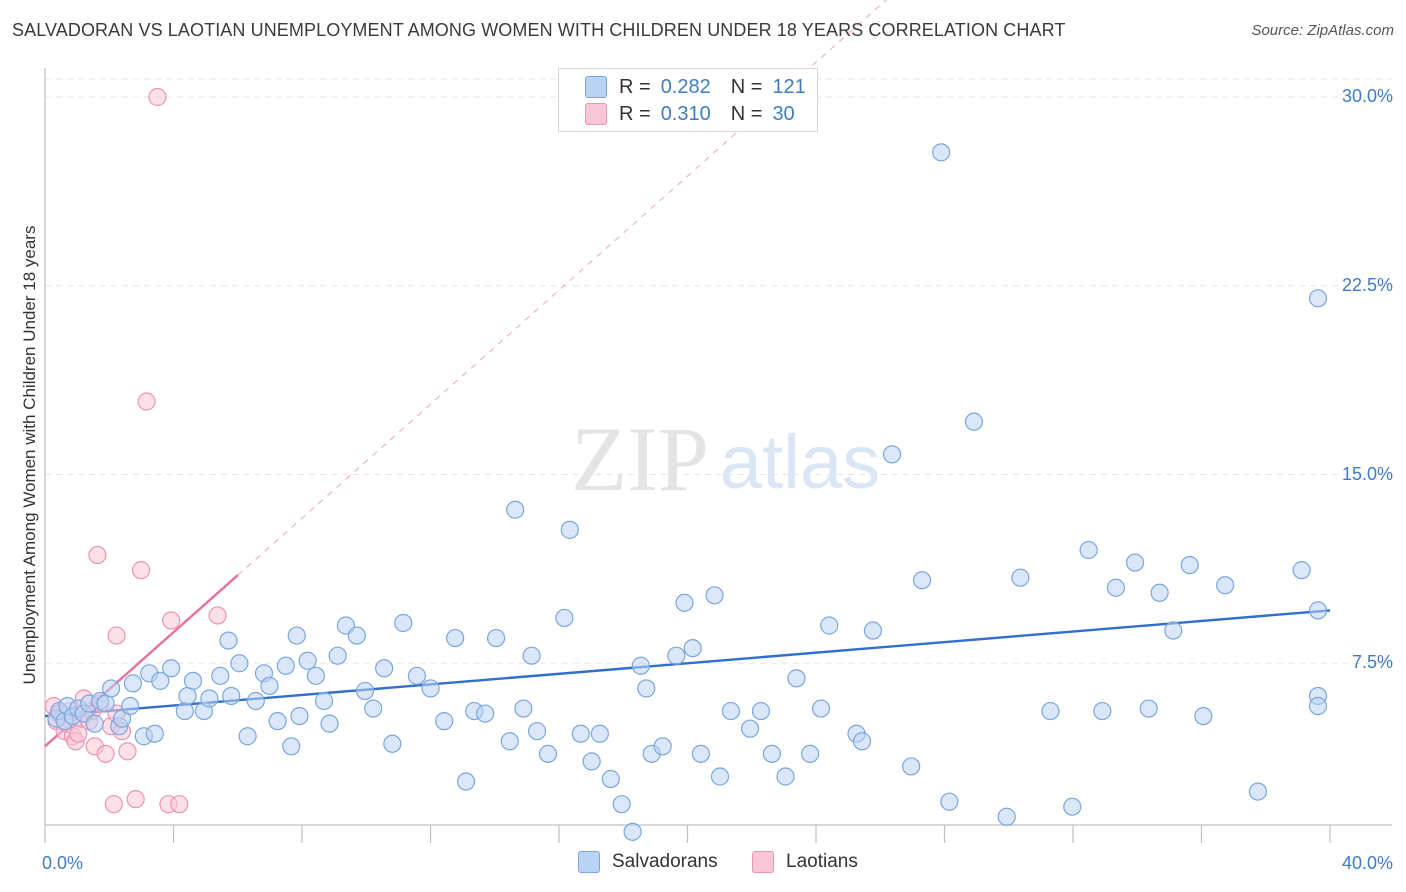  I want to click on watermark-zip: ZIP, so click(640, 459).